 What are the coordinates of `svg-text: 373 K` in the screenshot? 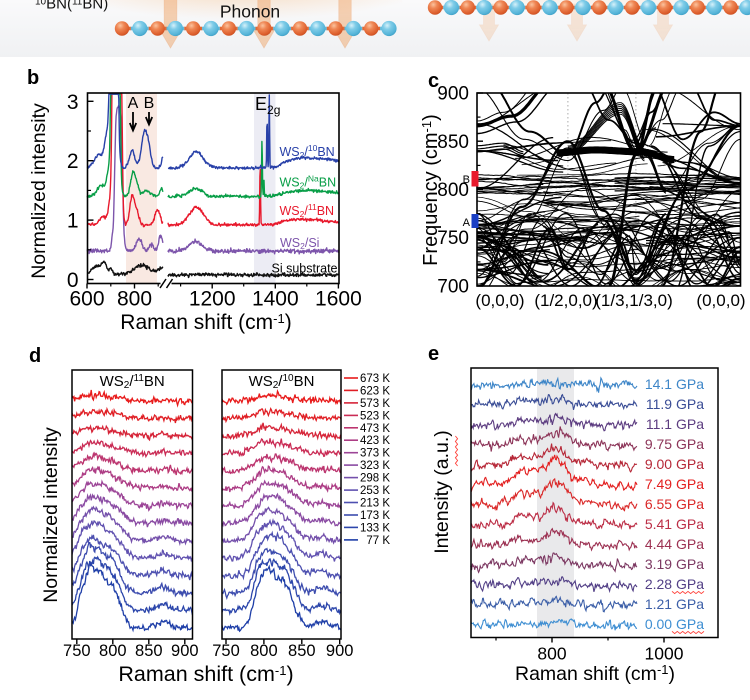 It's located at (375, 454).